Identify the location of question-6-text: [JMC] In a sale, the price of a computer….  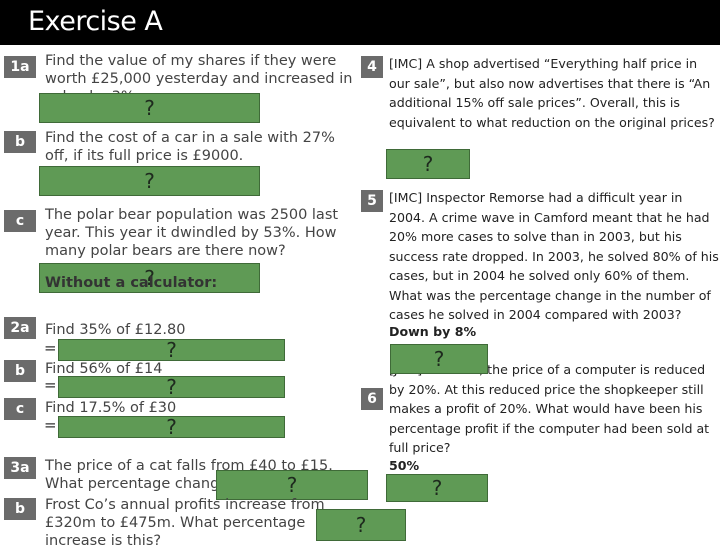
(549, 408).